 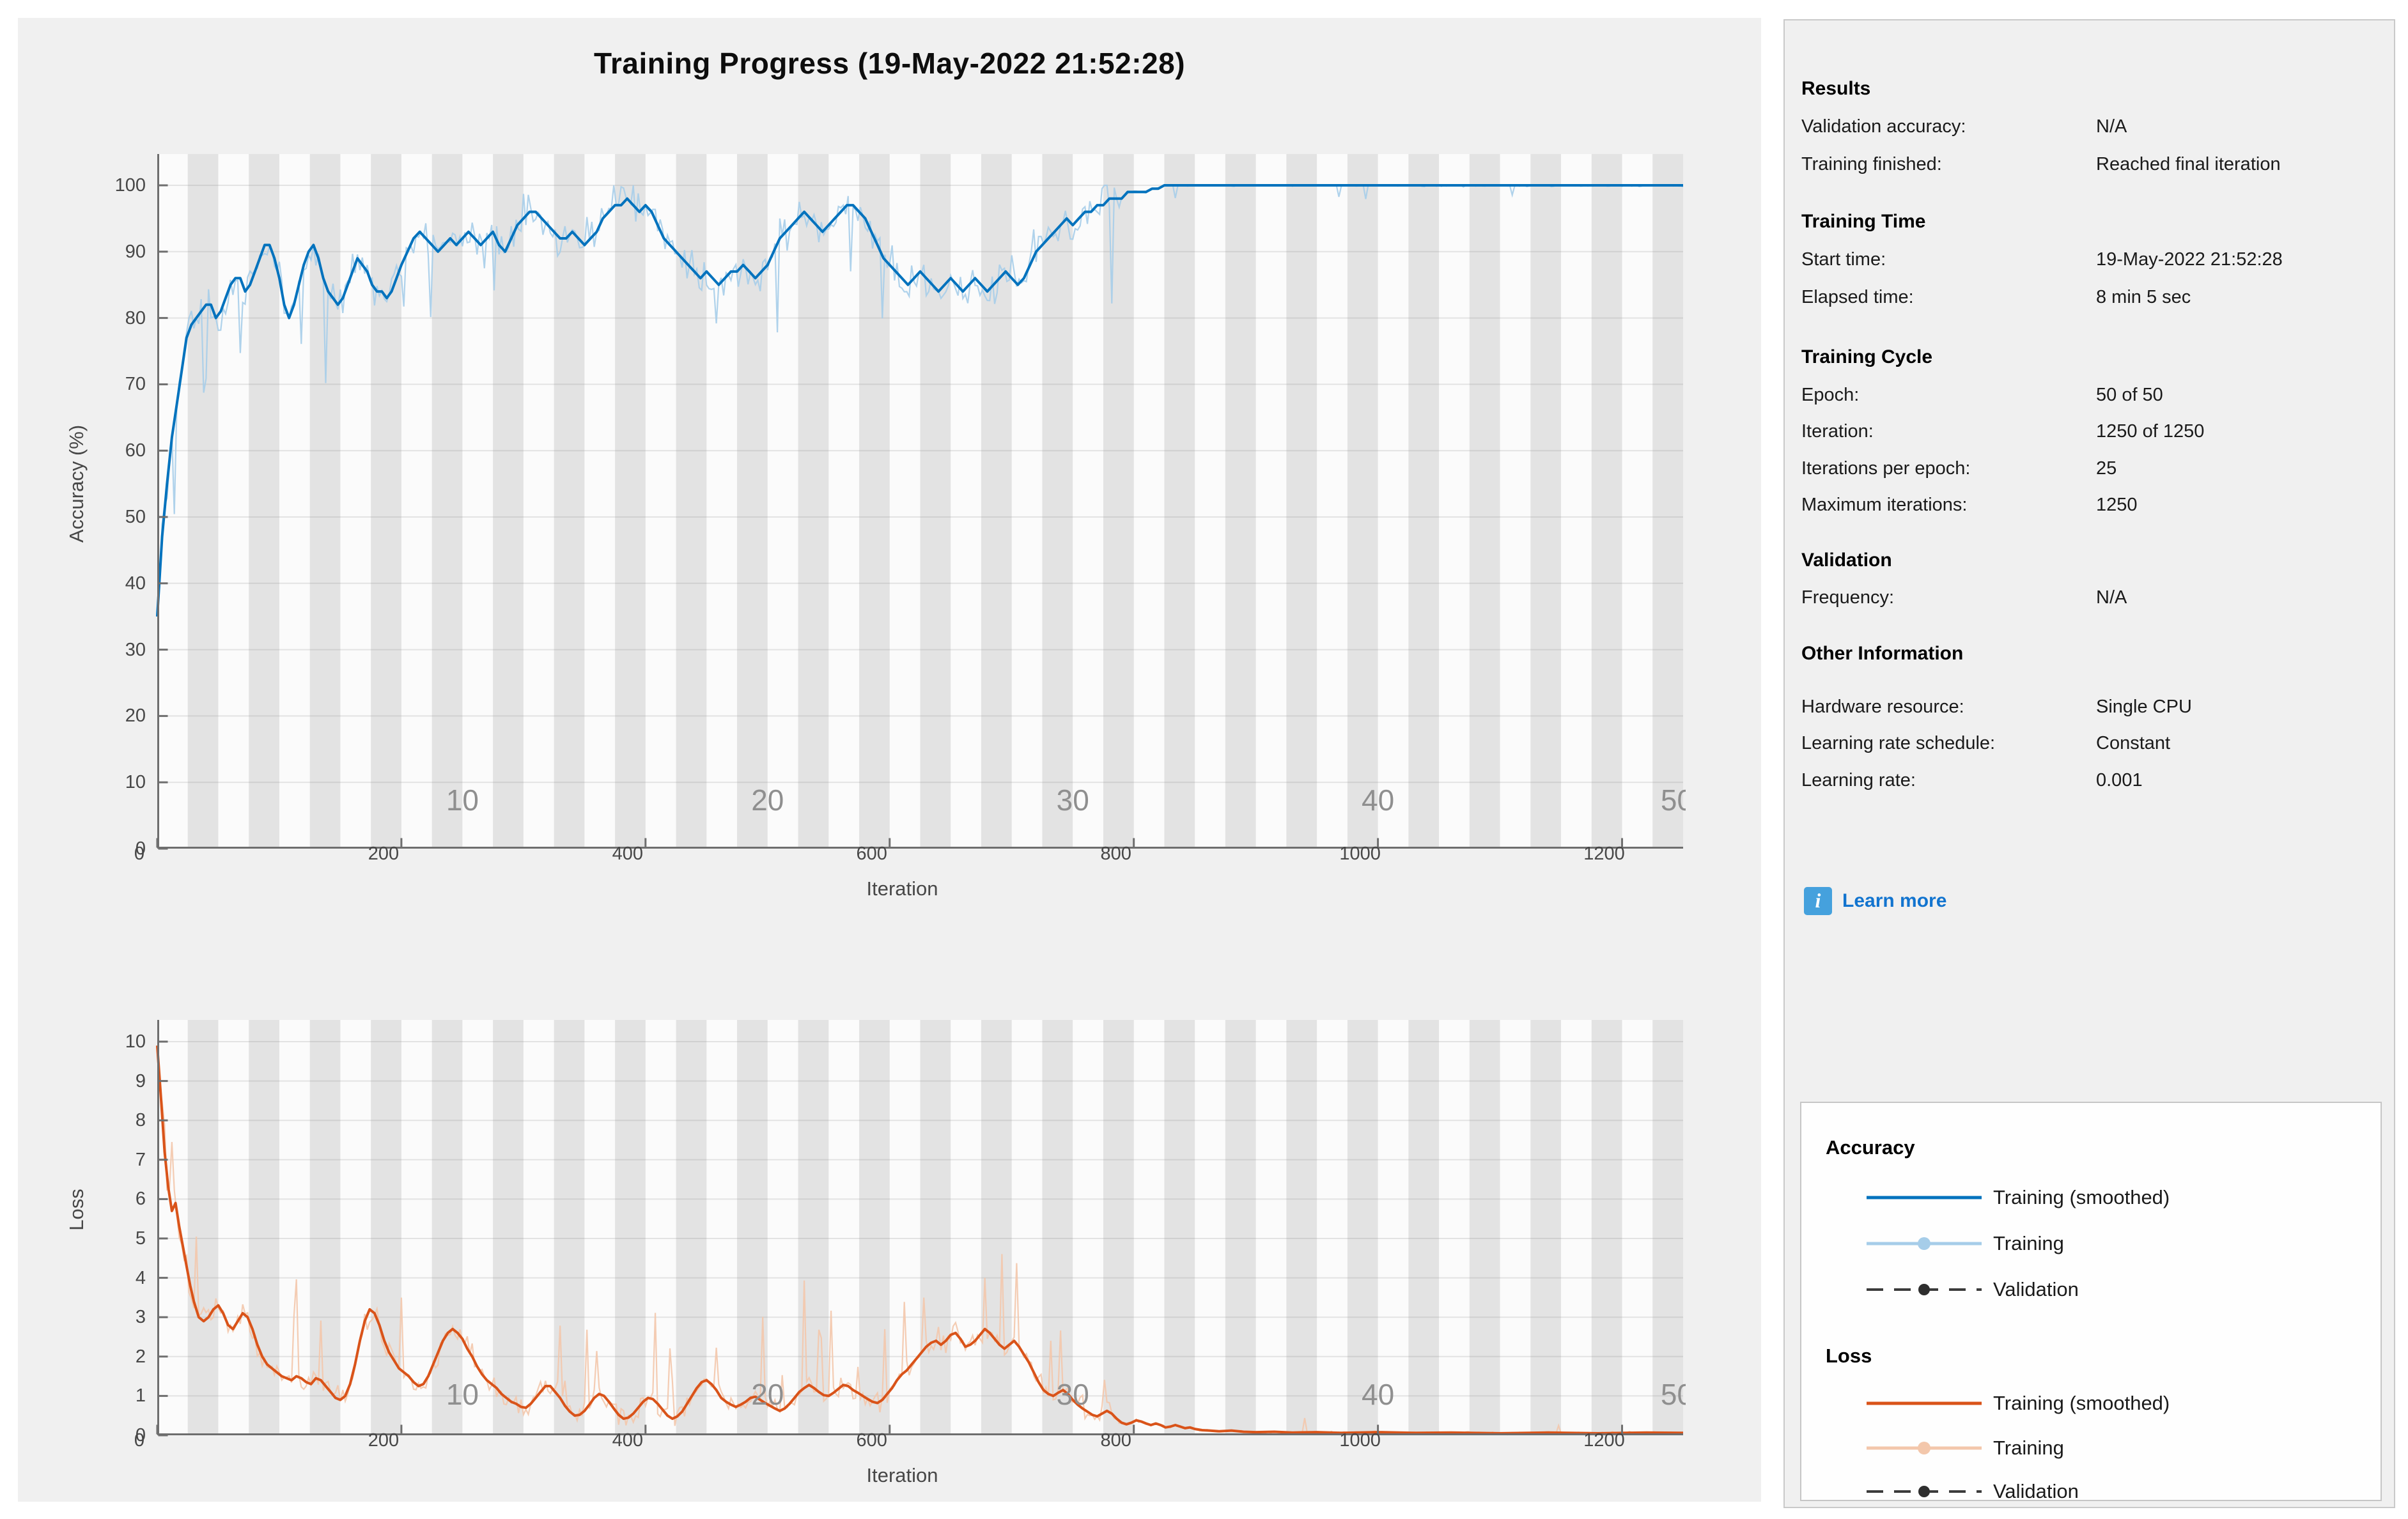 I want to click on legend-header-loss: Loss, so click(x=1849, y=1356).